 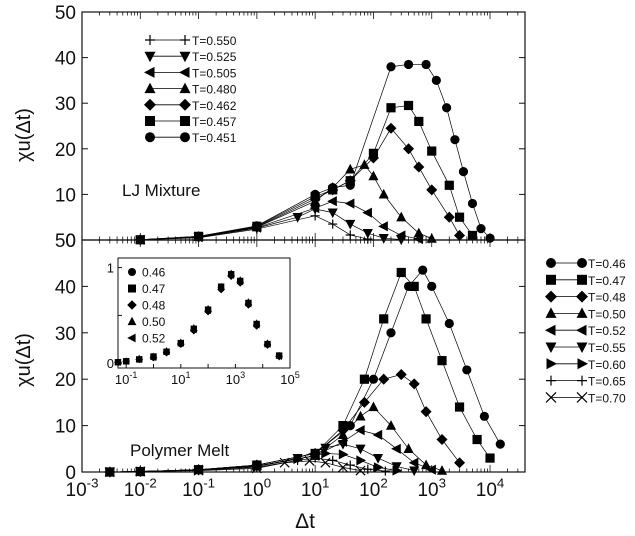 I want to click on bottom-x-tick-label-10-1-exponent: -1, so click(x=209, y=482).